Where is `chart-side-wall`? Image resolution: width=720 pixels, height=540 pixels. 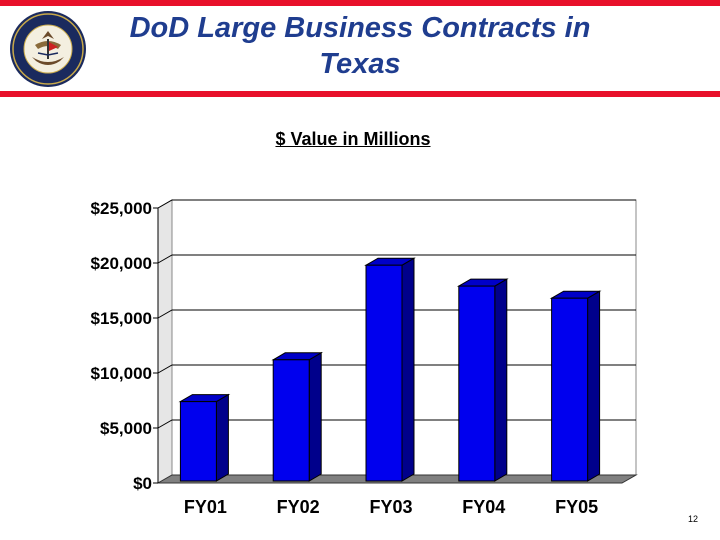
chart-side-wall is located at coordinates (165, 341).